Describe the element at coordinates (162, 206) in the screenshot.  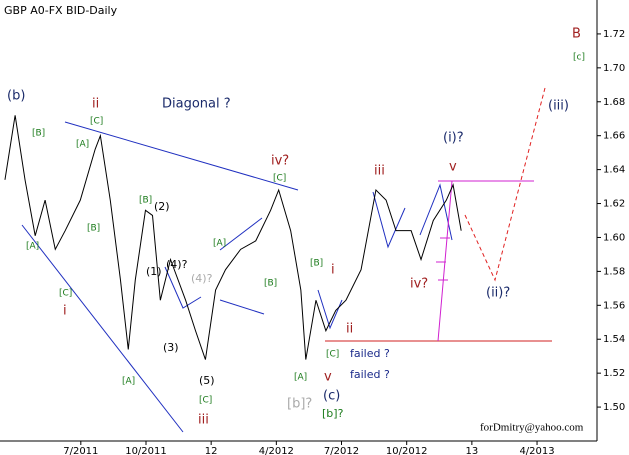
I see `annotation: (2)` at that location.